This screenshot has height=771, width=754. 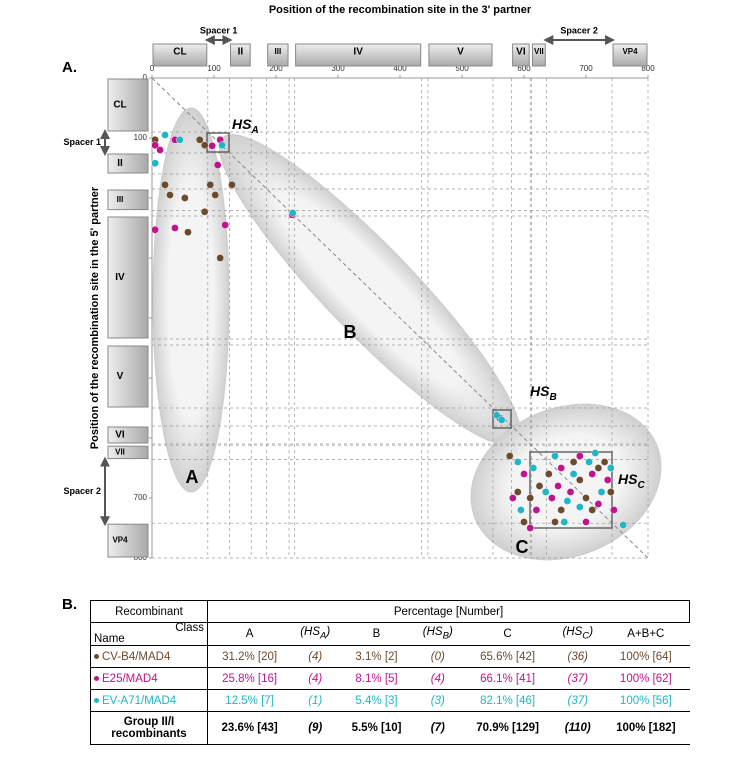 I want to click on hotspot-sub: A, so click(x=254, y=130).